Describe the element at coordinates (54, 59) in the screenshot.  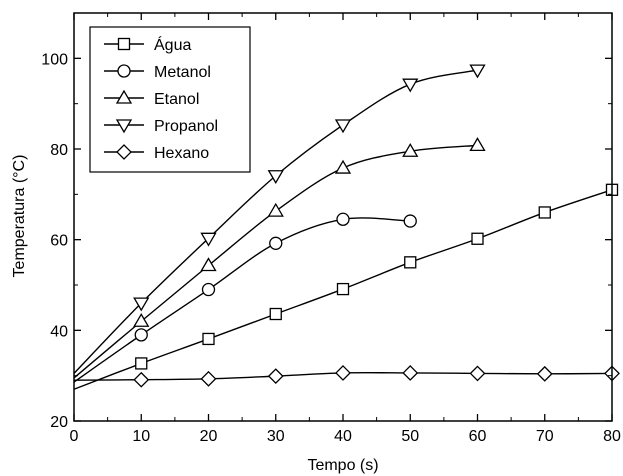
I see `y-tick-label: 100` at that location.